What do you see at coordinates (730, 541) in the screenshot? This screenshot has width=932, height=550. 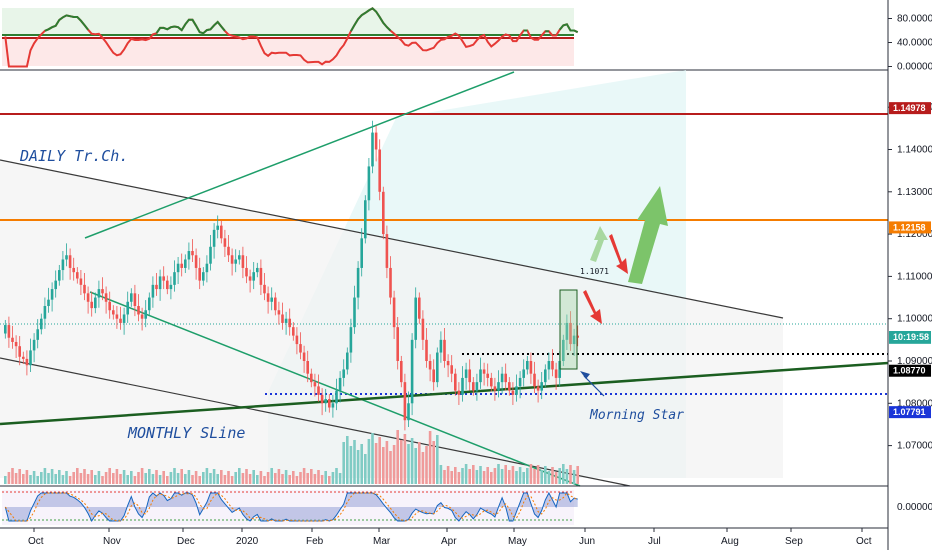 I see `time-tick-label: Aug` at bounding box center [730, 541].